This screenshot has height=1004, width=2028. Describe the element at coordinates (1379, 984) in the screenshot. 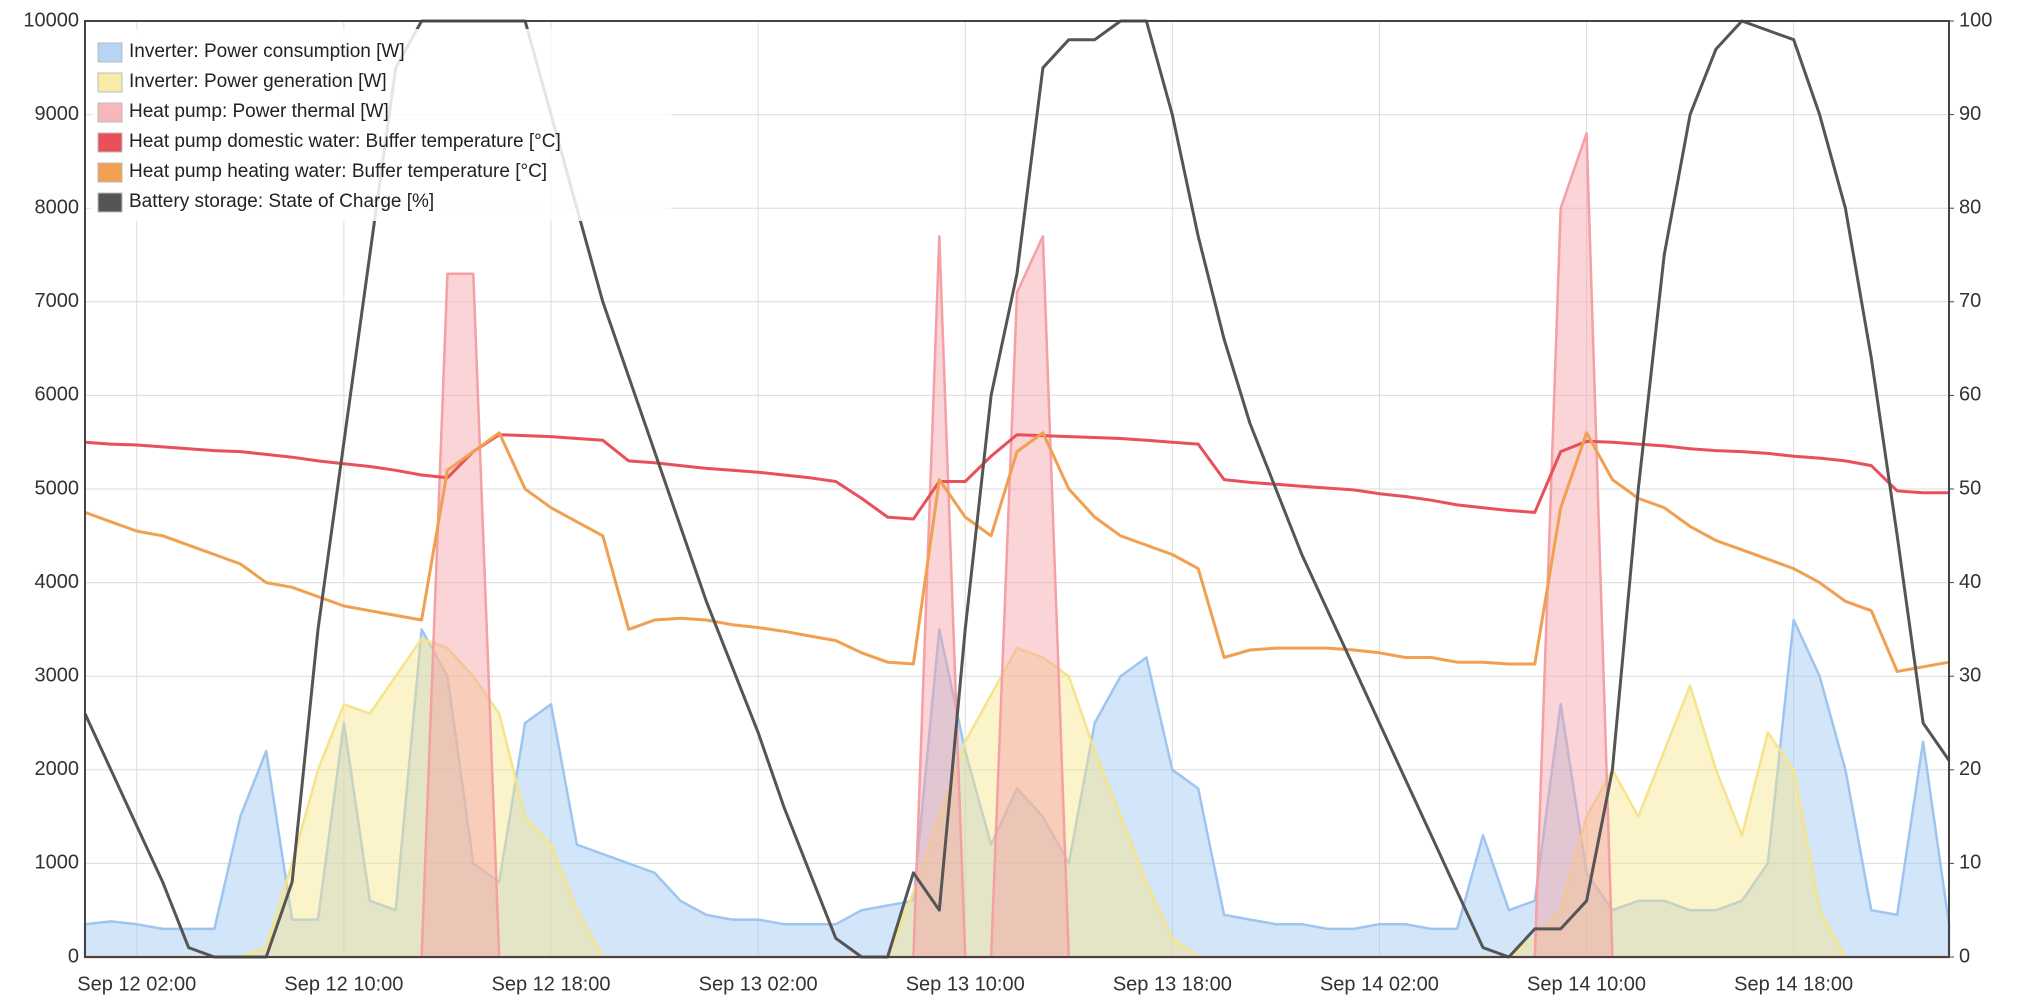

I see `x-tick-label: Sep 14 02:00` at that location.